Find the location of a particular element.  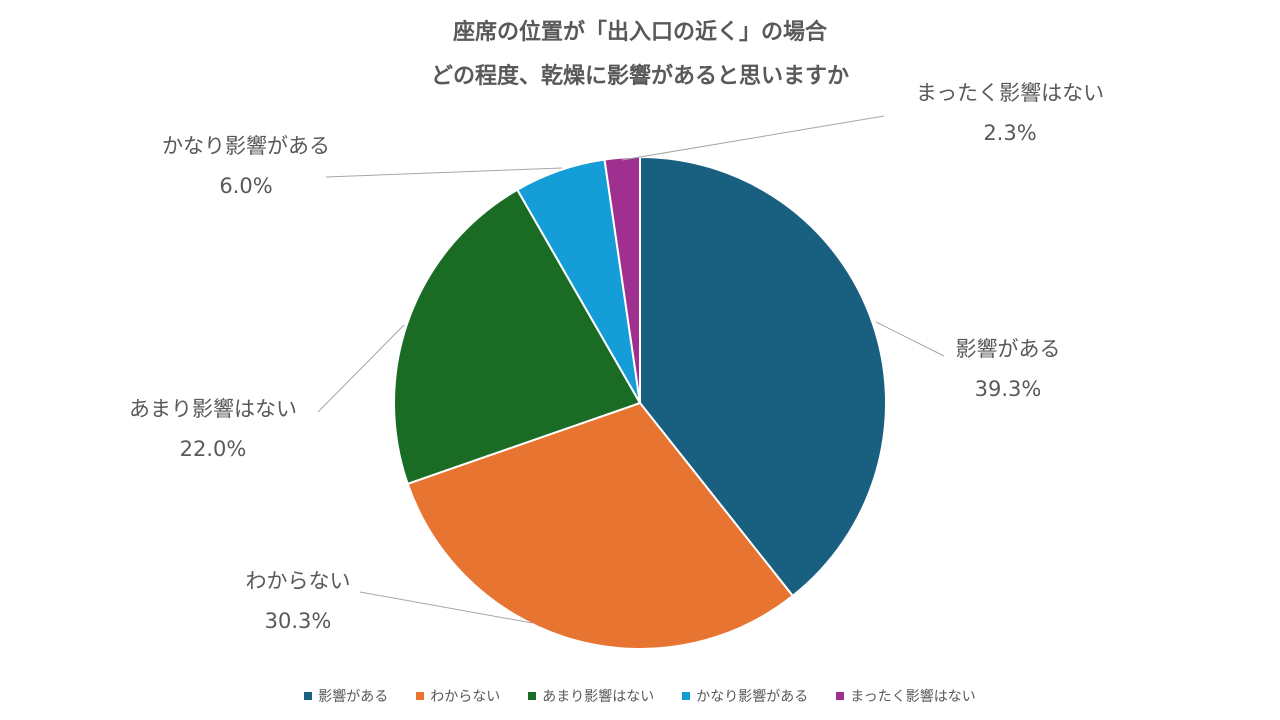

legend-item: まったく影響はない is located at coordinates (906, 696).